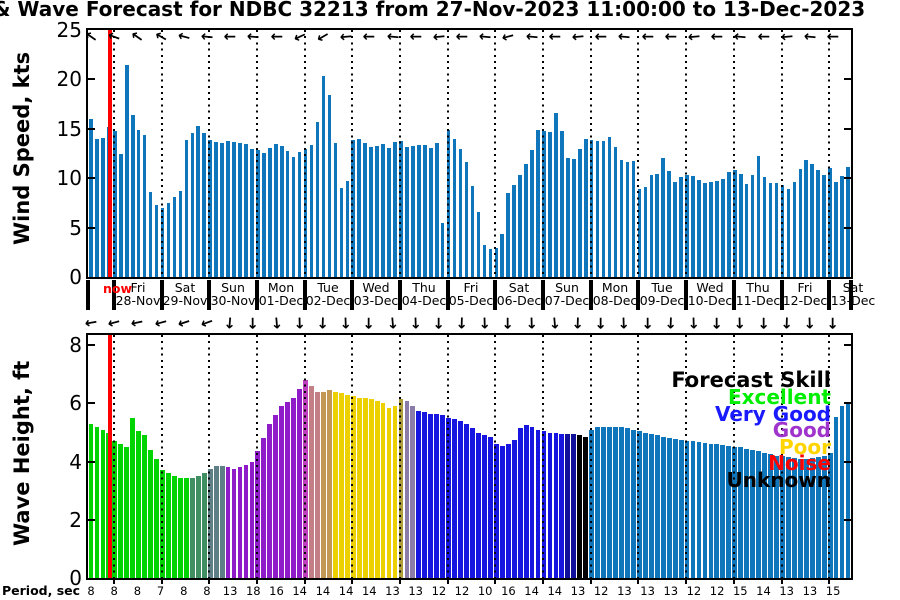 The image size is (900, 600). I want to click on period-row-label: Period, sec, so click(41, 590).